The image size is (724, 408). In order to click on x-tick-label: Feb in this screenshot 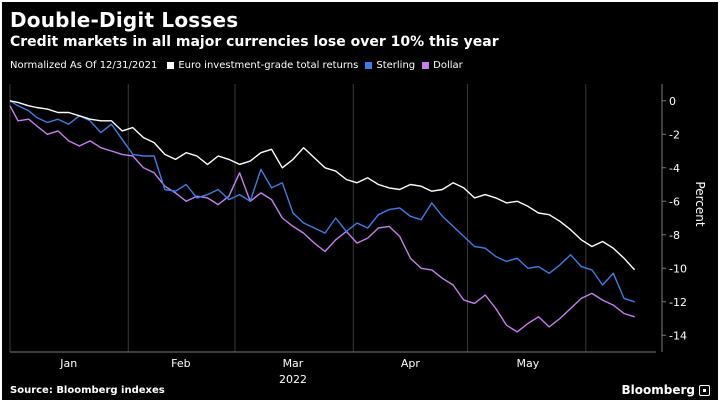, I will do `click(180, 363)`.